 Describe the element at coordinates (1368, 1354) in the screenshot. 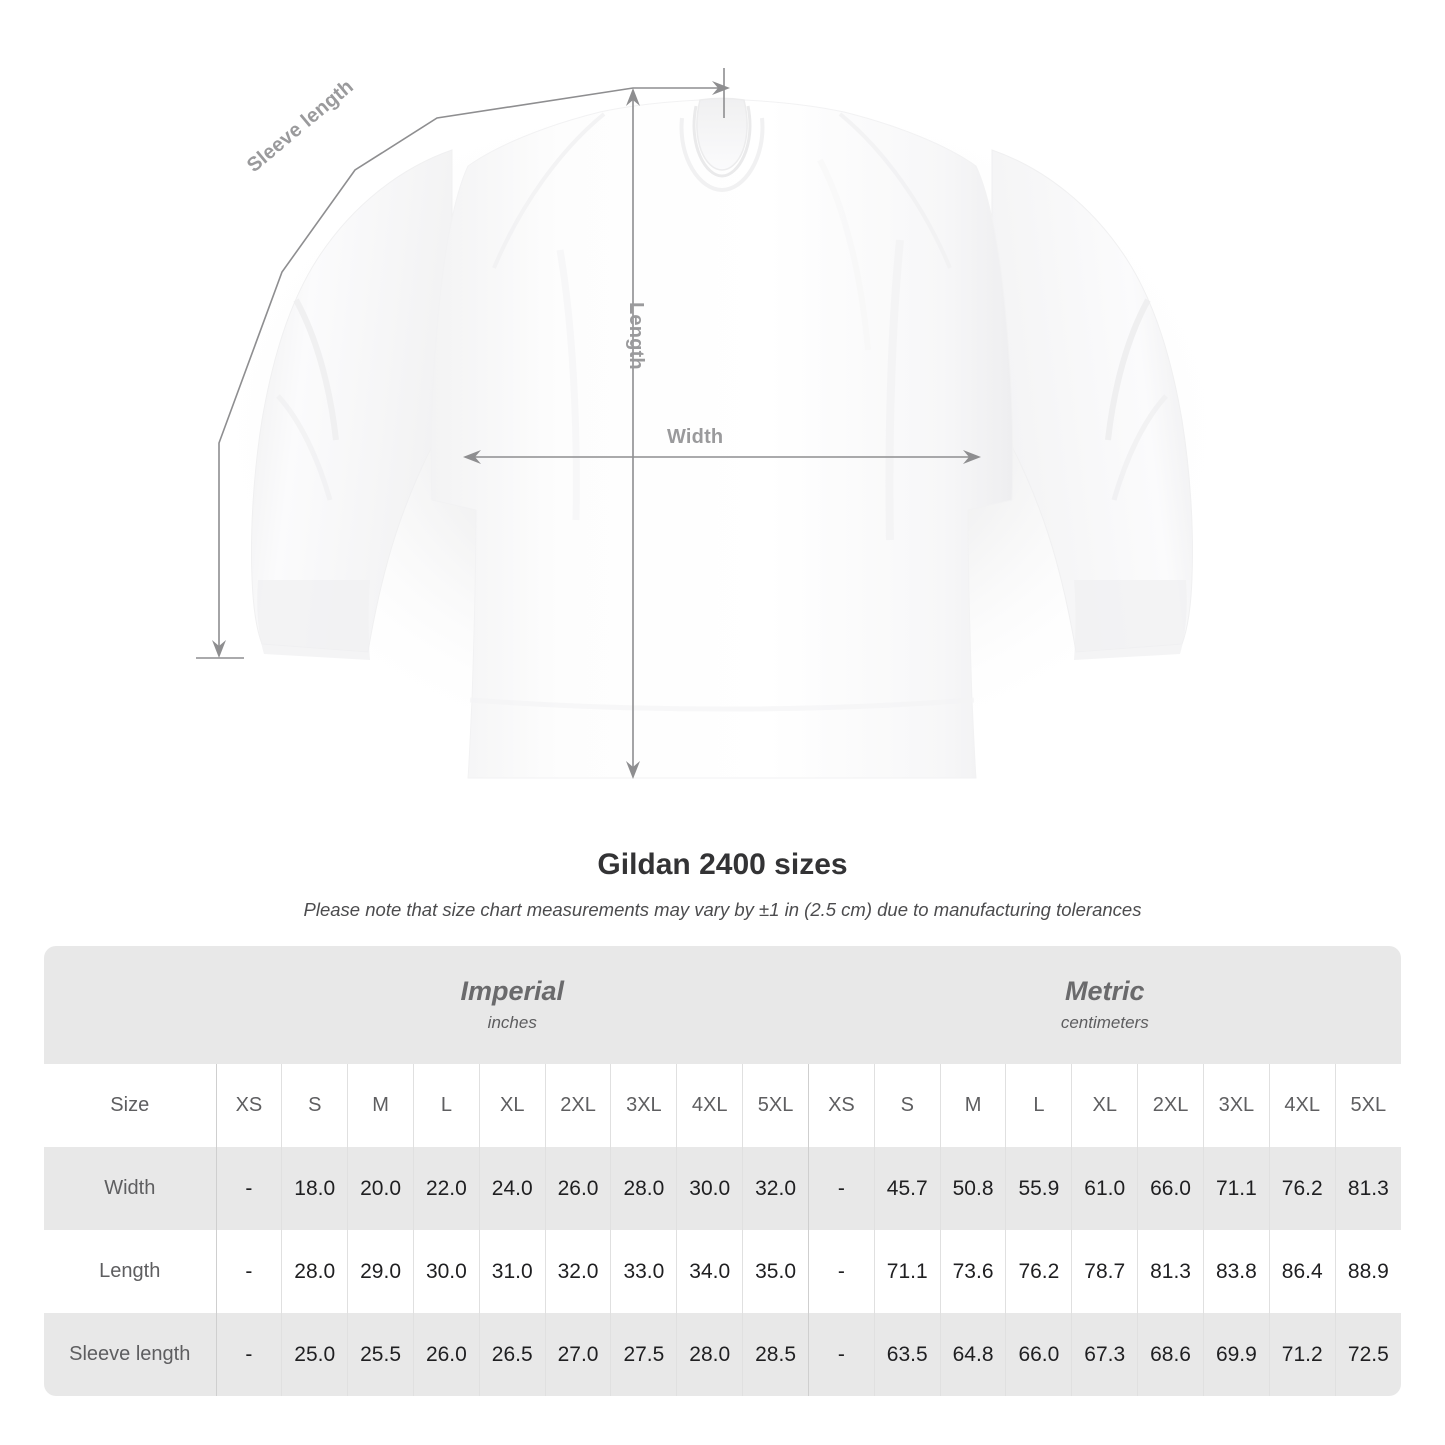

I see `cell-metric-sleeve-length-5xl: 72.5` at that location.